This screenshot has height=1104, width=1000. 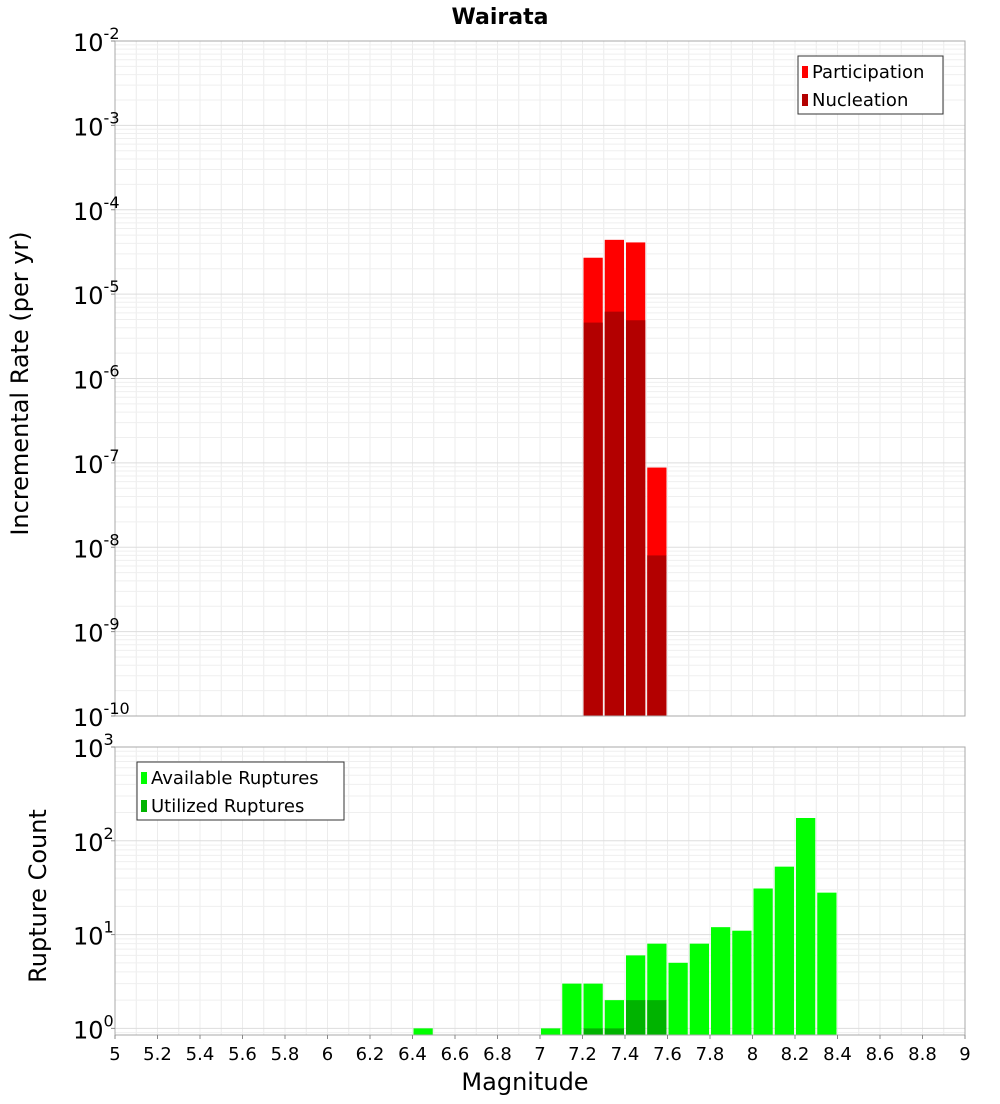 I want to click on legend-label: Available Ruptures, so click(x=235, y=778).